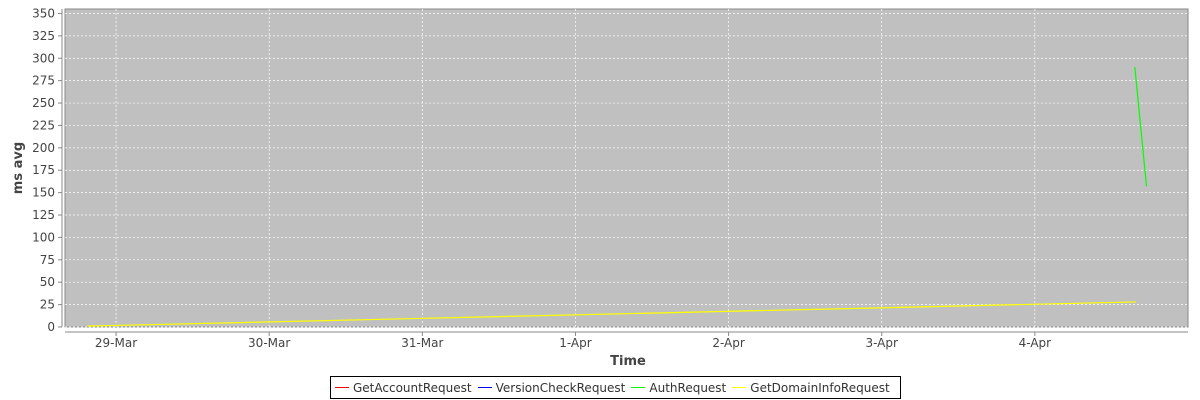 Image resolution: width=1200 pixels, height=400 pixels. I want to click on y-tick-label: 75, so click(47, 260).